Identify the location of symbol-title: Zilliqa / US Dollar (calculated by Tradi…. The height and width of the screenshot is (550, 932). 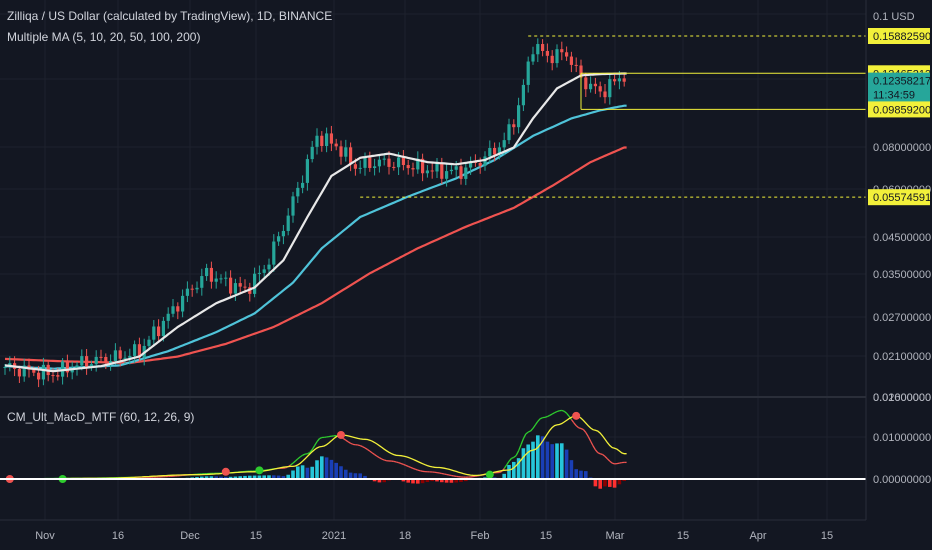
(170, 16).